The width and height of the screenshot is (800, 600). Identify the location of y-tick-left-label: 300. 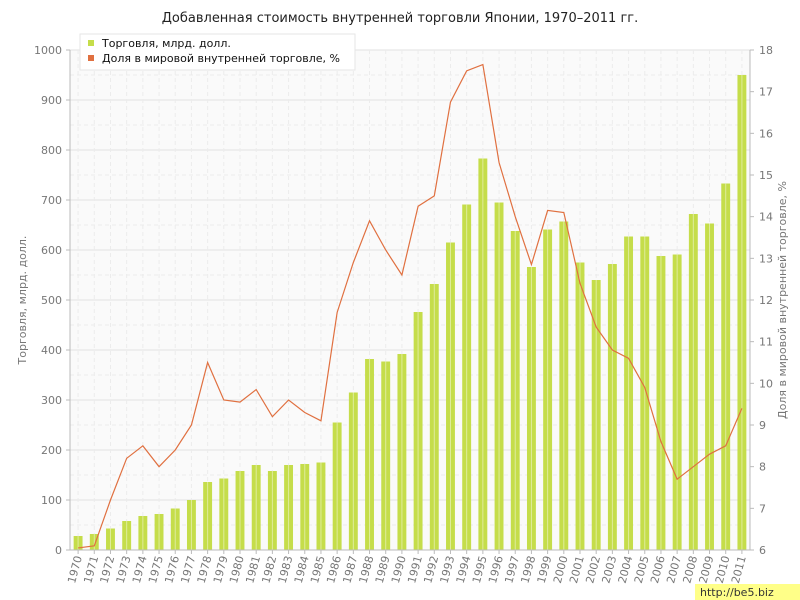
(51, 400).